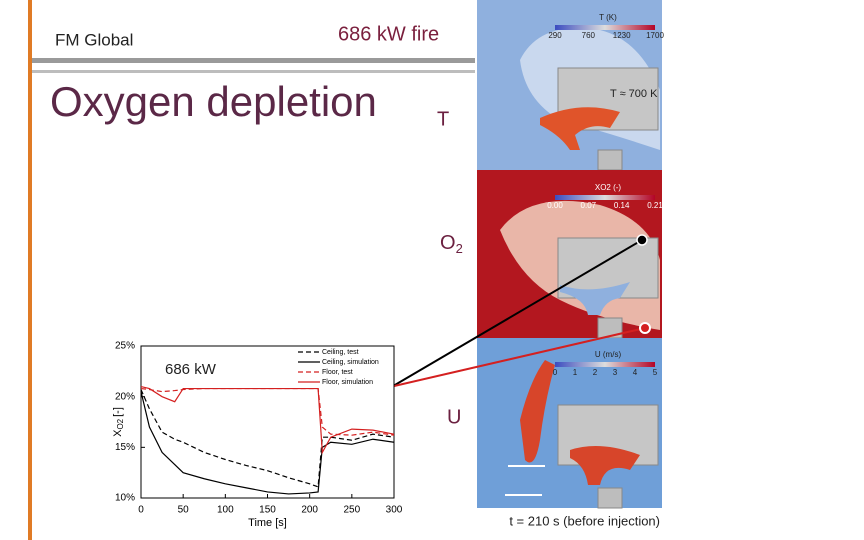  Describe the element at coordinates (655, 372) in the screenshot. I see `colorbar-tick: 5` at that location.